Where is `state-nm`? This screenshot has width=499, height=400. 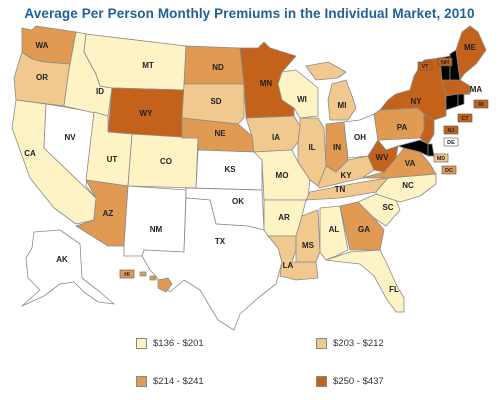 state-nm is located at coordinates (155, 221).